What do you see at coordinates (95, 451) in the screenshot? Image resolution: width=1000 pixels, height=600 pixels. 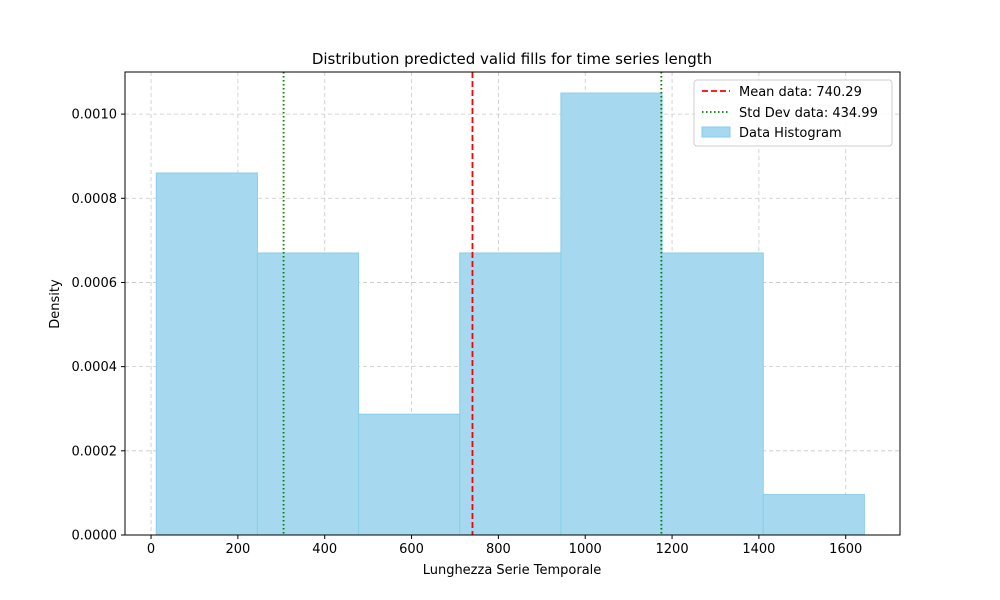 I see `y-tick-label: 0.0002` at bounding box center [95, 451].